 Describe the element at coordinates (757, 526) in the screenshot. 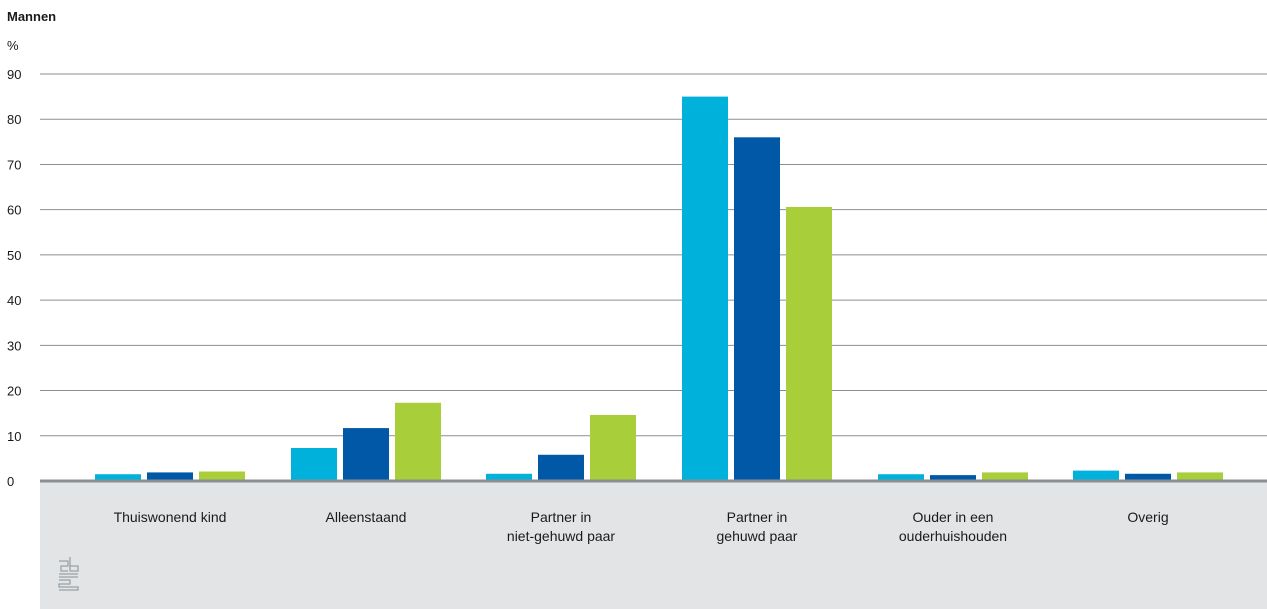

I see `category-label: Partner in gehuwd paar` at that location.